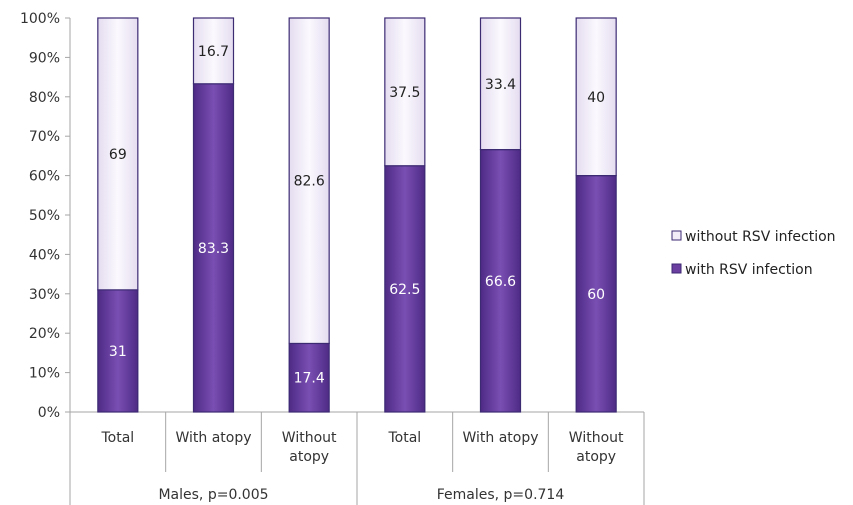 The height and width of the screenshot is (505, 853). What do you see at coordinates (40, 19) in the screenshot?
I see `y-tick-label: 100%` at bounding box center [40, 19].